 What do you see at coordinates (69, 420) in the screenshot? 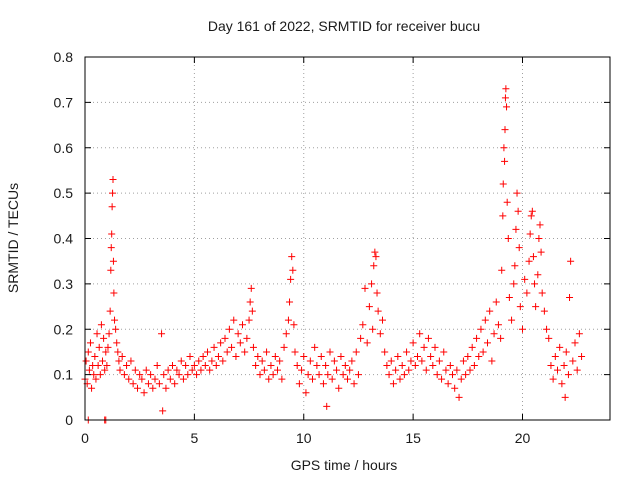
I see `y-tick-label: 0` at bounding box center [69, 420].